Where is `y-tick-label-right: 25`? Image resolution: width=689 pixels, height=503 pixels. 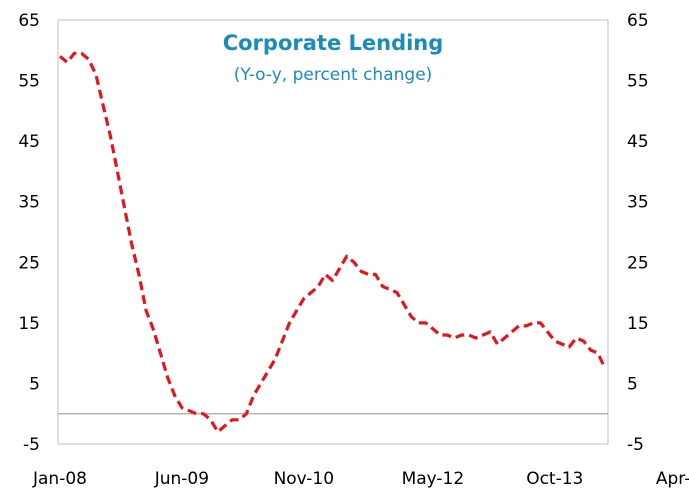
y-tick-label-right: 25 is located at coordinates (638, 263).